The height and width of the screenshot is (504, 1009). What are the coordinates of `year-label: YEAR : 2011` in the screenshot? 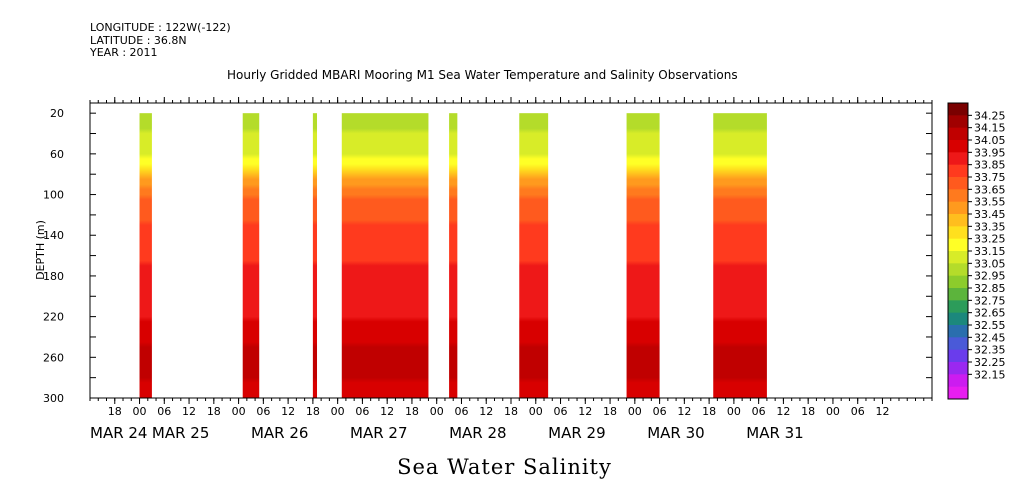 It's located at (124, 52).